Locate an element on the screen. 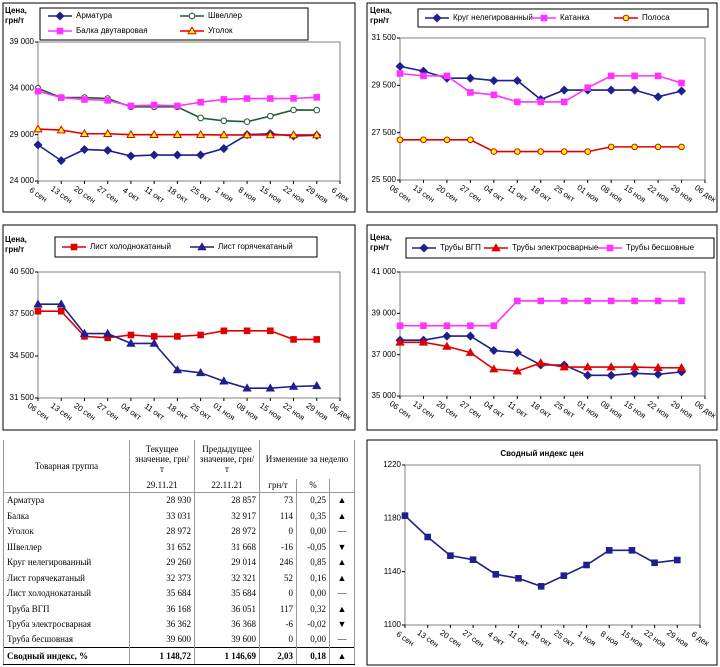 The image size is (720, 667). table-row: Труба бесшовная 39 600 39 600 0 0,00— is located at coordinates (179, 639).